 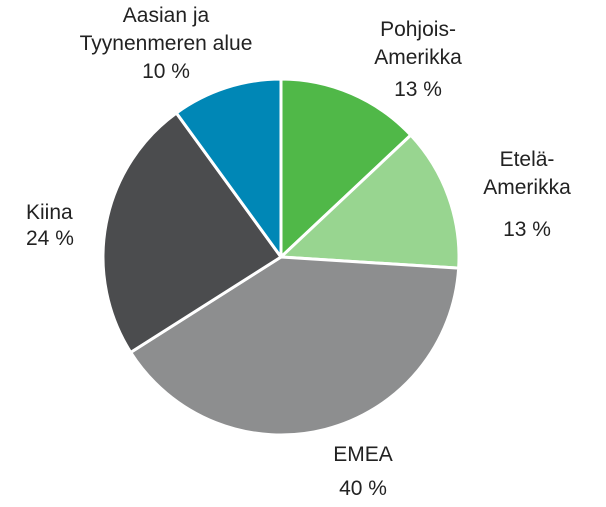 What do you see at coordinates (166, 29) in the screenshot?
I see `slice-label: Aasian ja Tyynenmeren alue` at bounding box center [166, 29].